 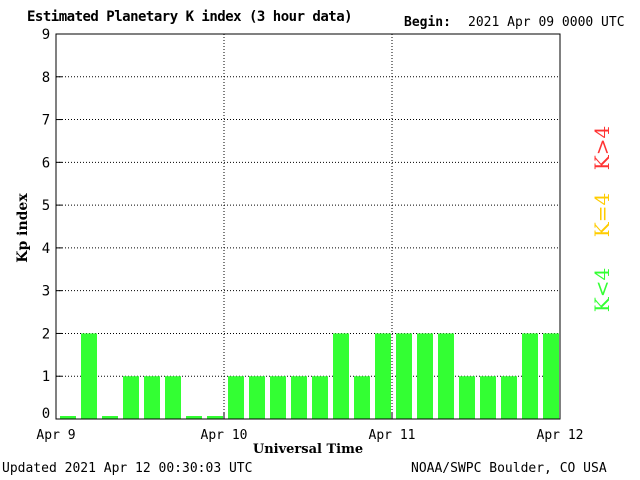 What do you see at coordinates (46, 377) in the screenshot?
I see `y-tick-label: 1` at bounding box center [46, 377].